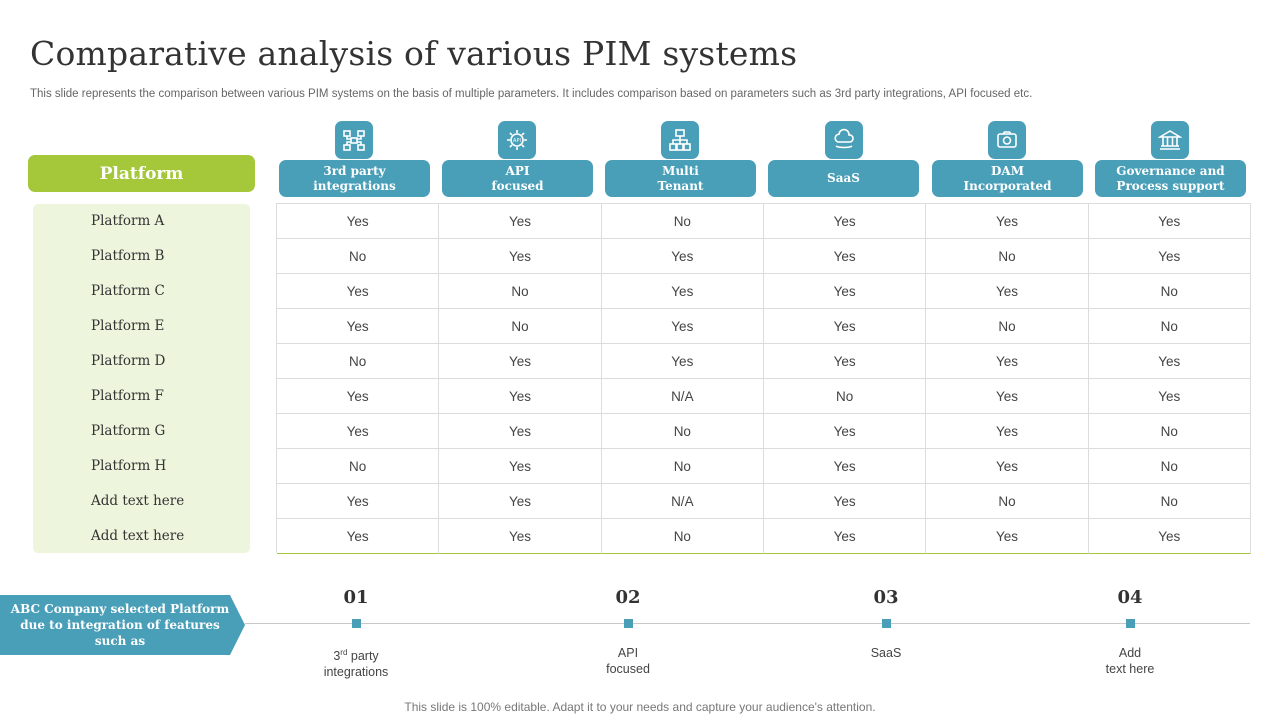 The height and width of the screenshot is (720, 1280). I want to click on column-header-dam: DAM Incorporated, so click(1007, 178).